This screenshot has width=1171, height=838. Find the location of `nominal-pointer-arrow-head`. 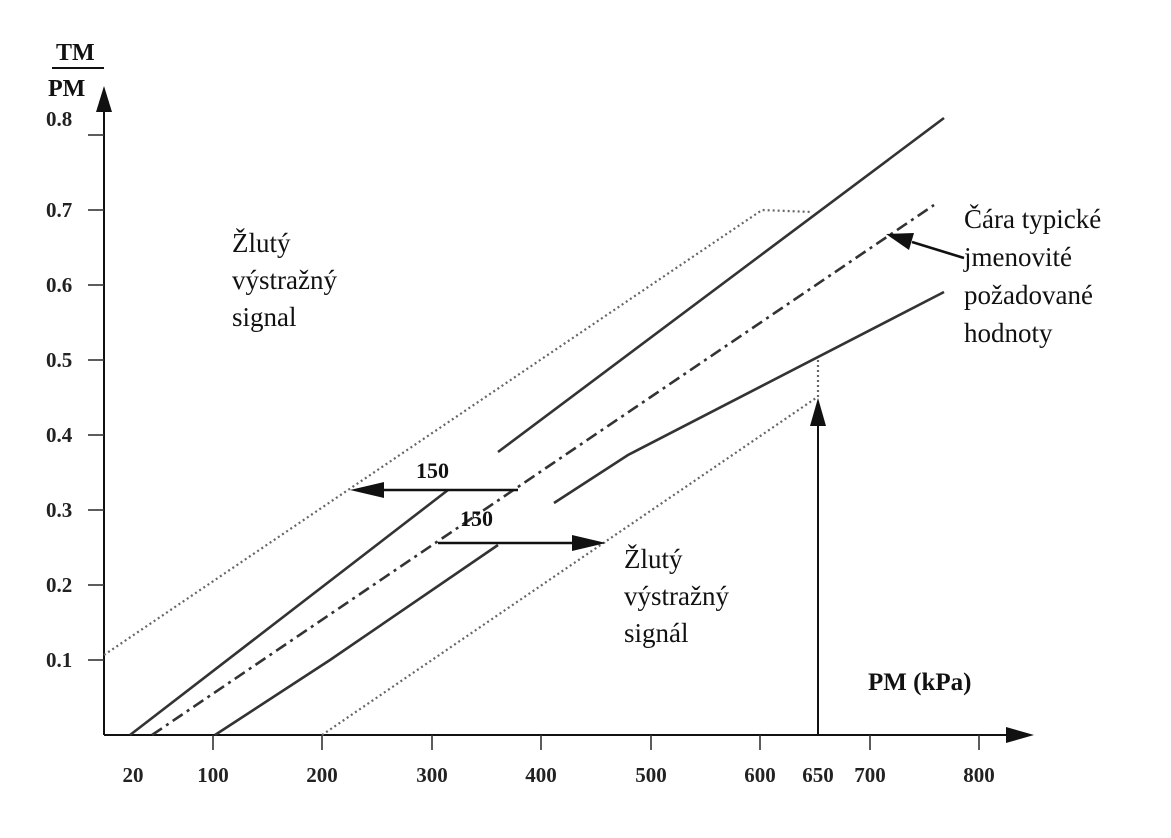

nominal-pointer-arrow-head is located at coordinates (900, 241).